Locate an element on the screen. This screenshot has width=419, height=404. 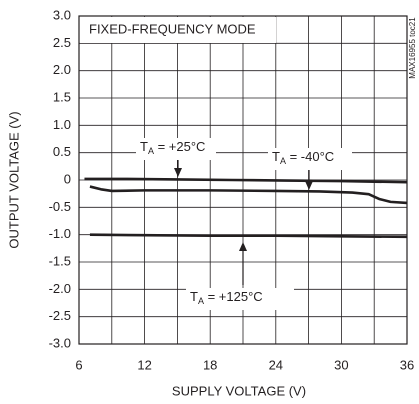
y-tick-label: 2.5 is located at coordinates (62, 42).